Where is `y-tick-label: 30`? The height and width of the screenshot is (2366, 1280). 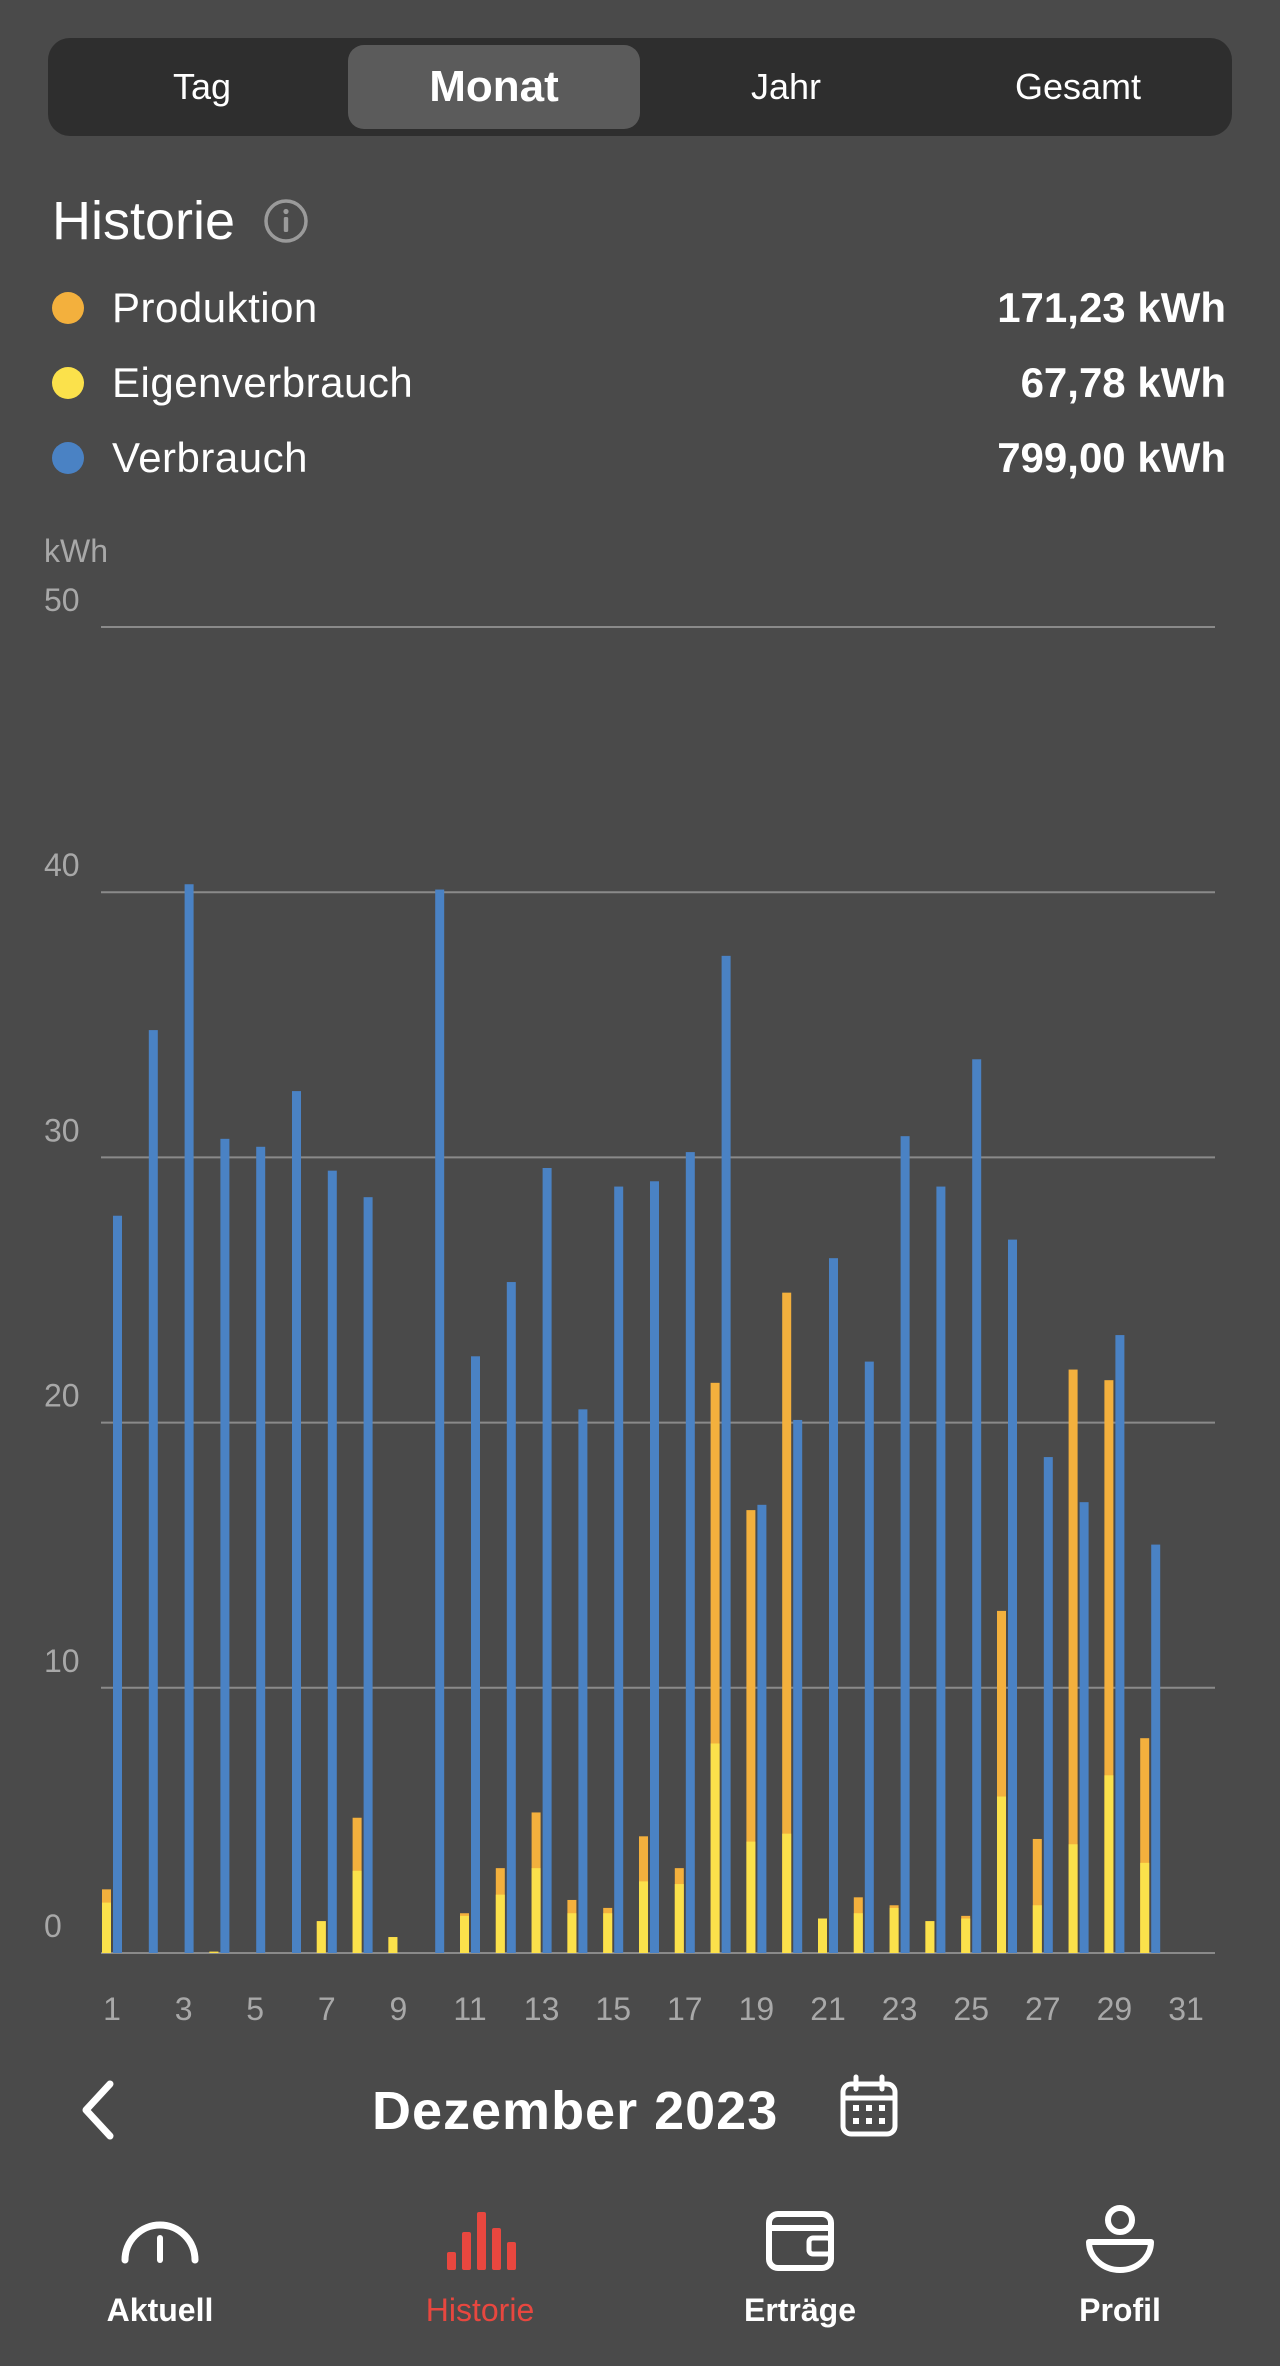 y-tick-label: 30 is located at coordinates (62, 1130).